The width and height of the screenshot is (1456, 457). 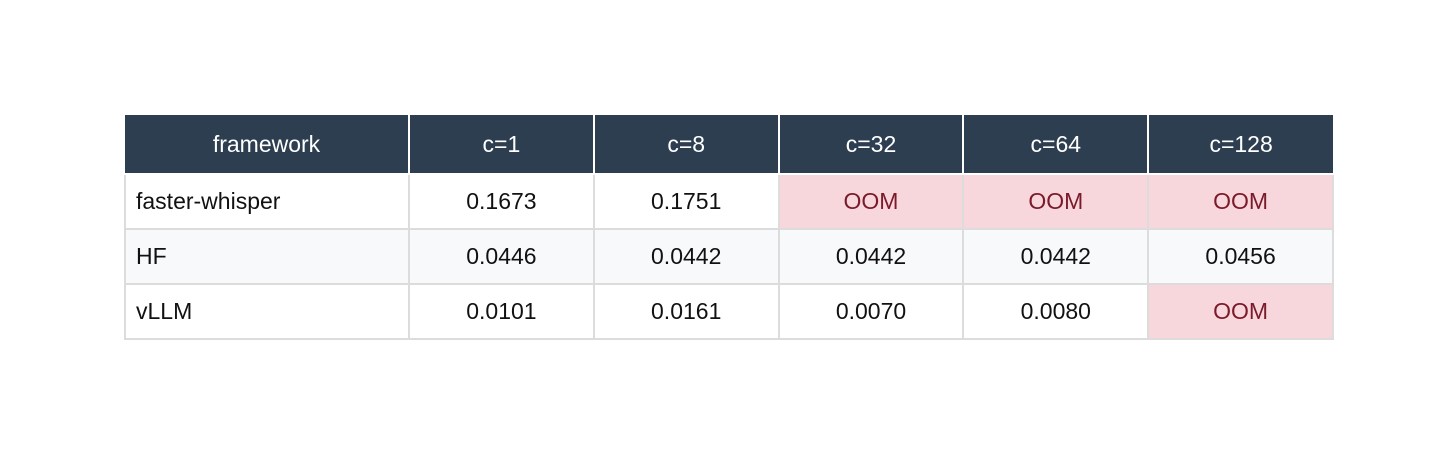 What do you see at coordinates (501, 145) in the screenshot?
I see `header-cell: c=1` at bounding box center [501, 145].